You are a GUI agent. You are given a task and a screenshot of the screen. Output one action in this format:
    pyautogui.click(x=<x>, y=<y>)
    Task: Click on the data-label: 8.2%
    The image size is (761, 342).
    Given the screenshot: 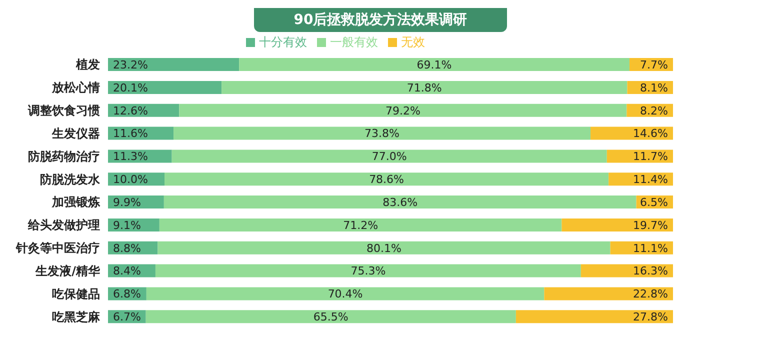 What is the action you would take?
    pyautogui.click(x=654, y=111)
    